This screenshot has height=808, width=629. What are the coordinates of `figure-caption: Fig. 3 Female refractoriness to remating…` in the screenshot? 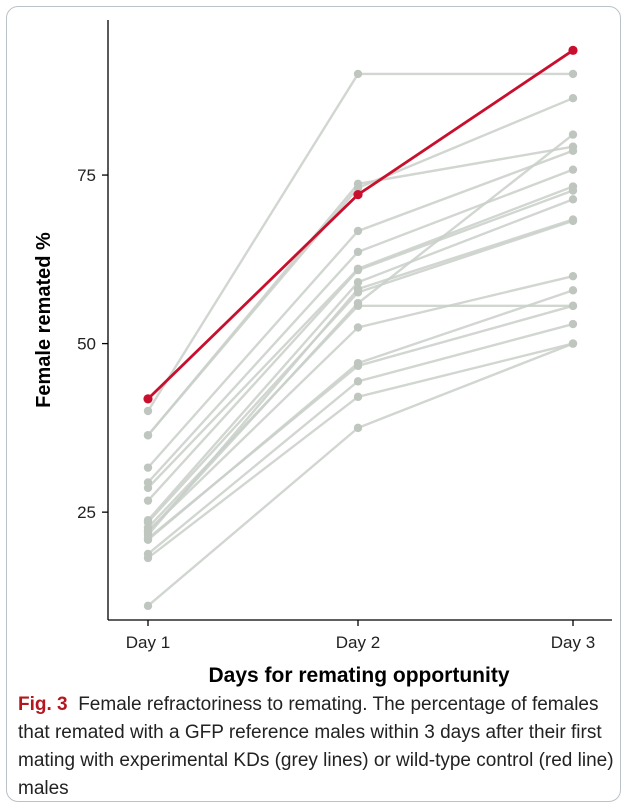 It's located at (317, 747).